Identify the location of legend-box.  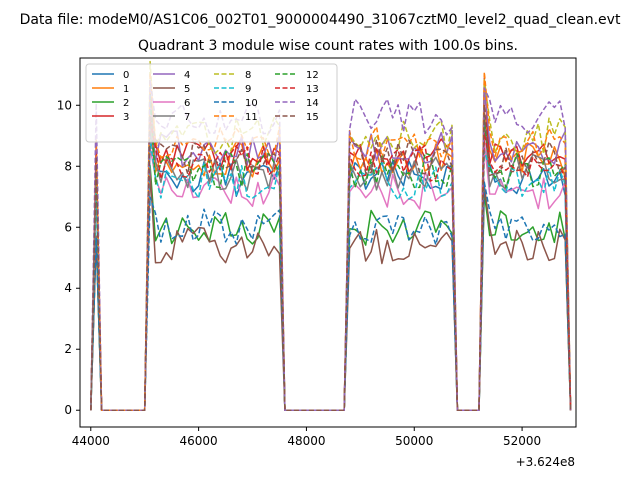
(211, 103).